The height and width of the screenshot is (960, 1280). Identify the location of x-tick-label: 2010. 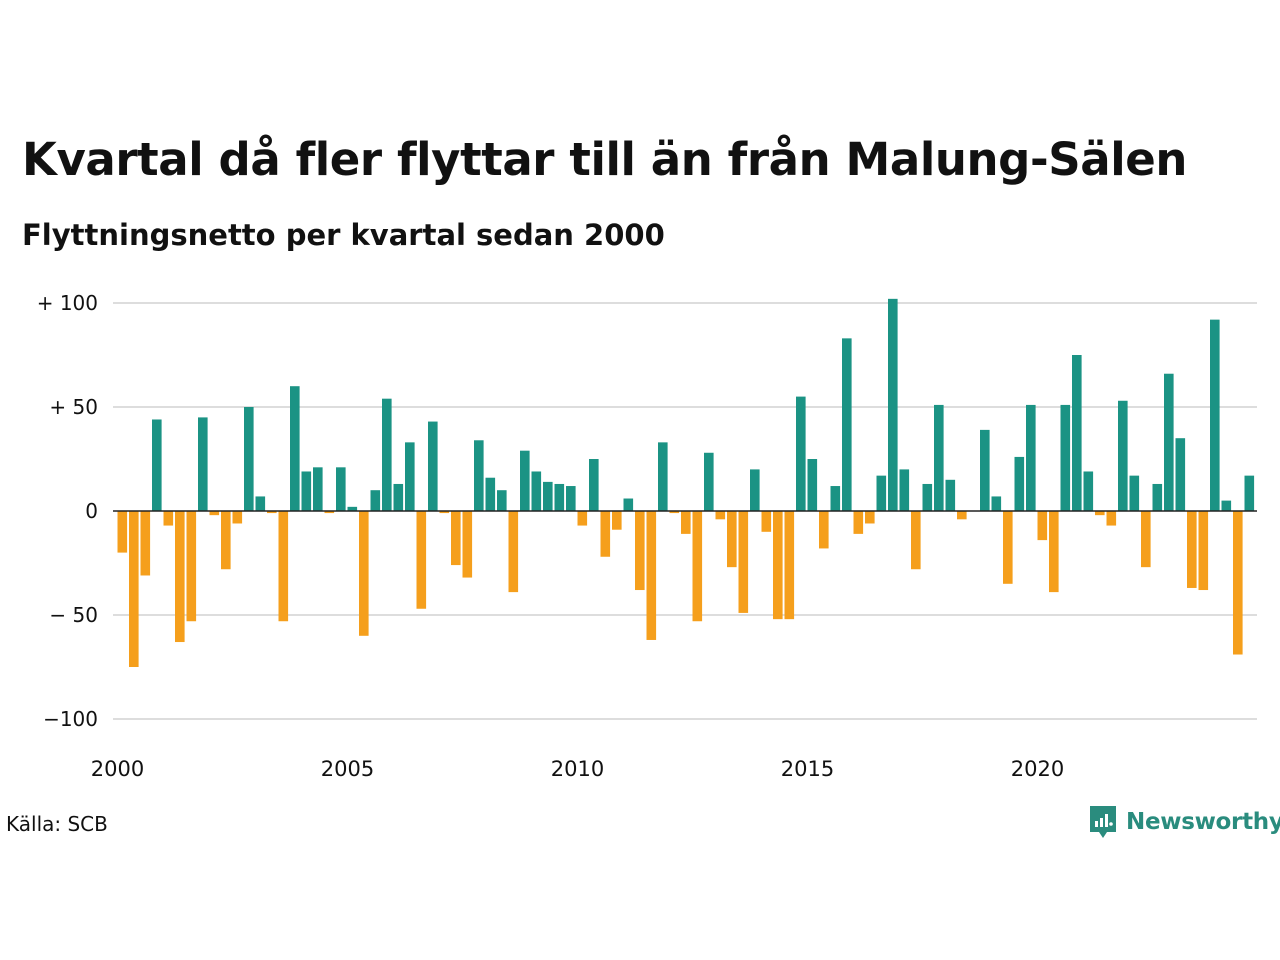
(577, 769).